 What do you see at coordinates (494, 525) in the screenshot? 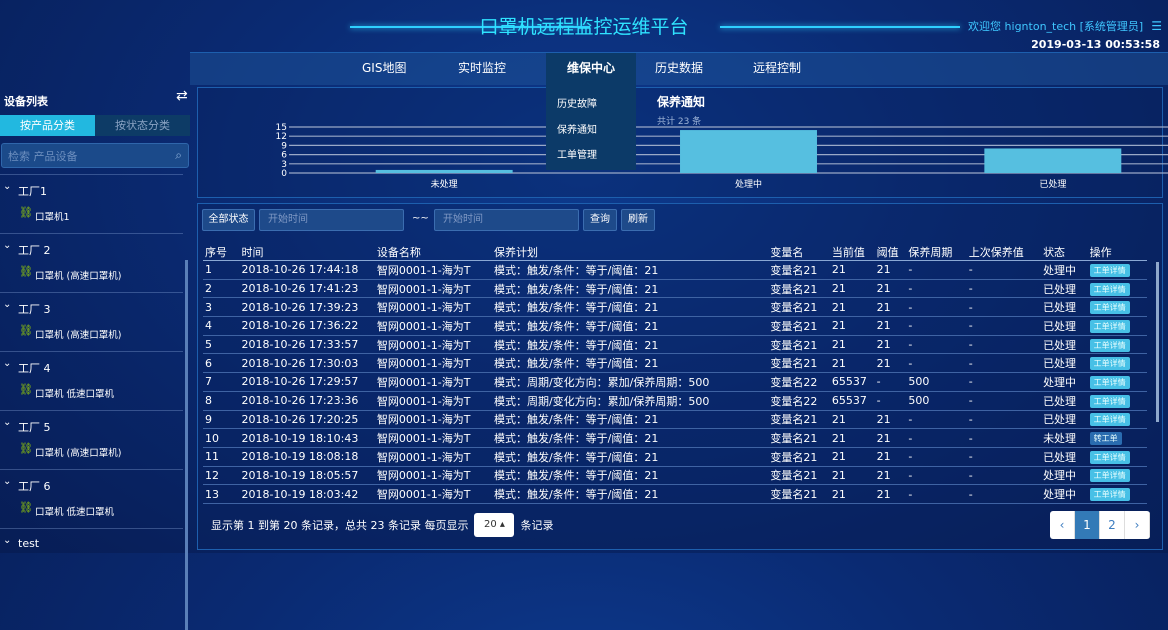
I see `page-size-select: 20 ▴` at bounding box center [494, 525].